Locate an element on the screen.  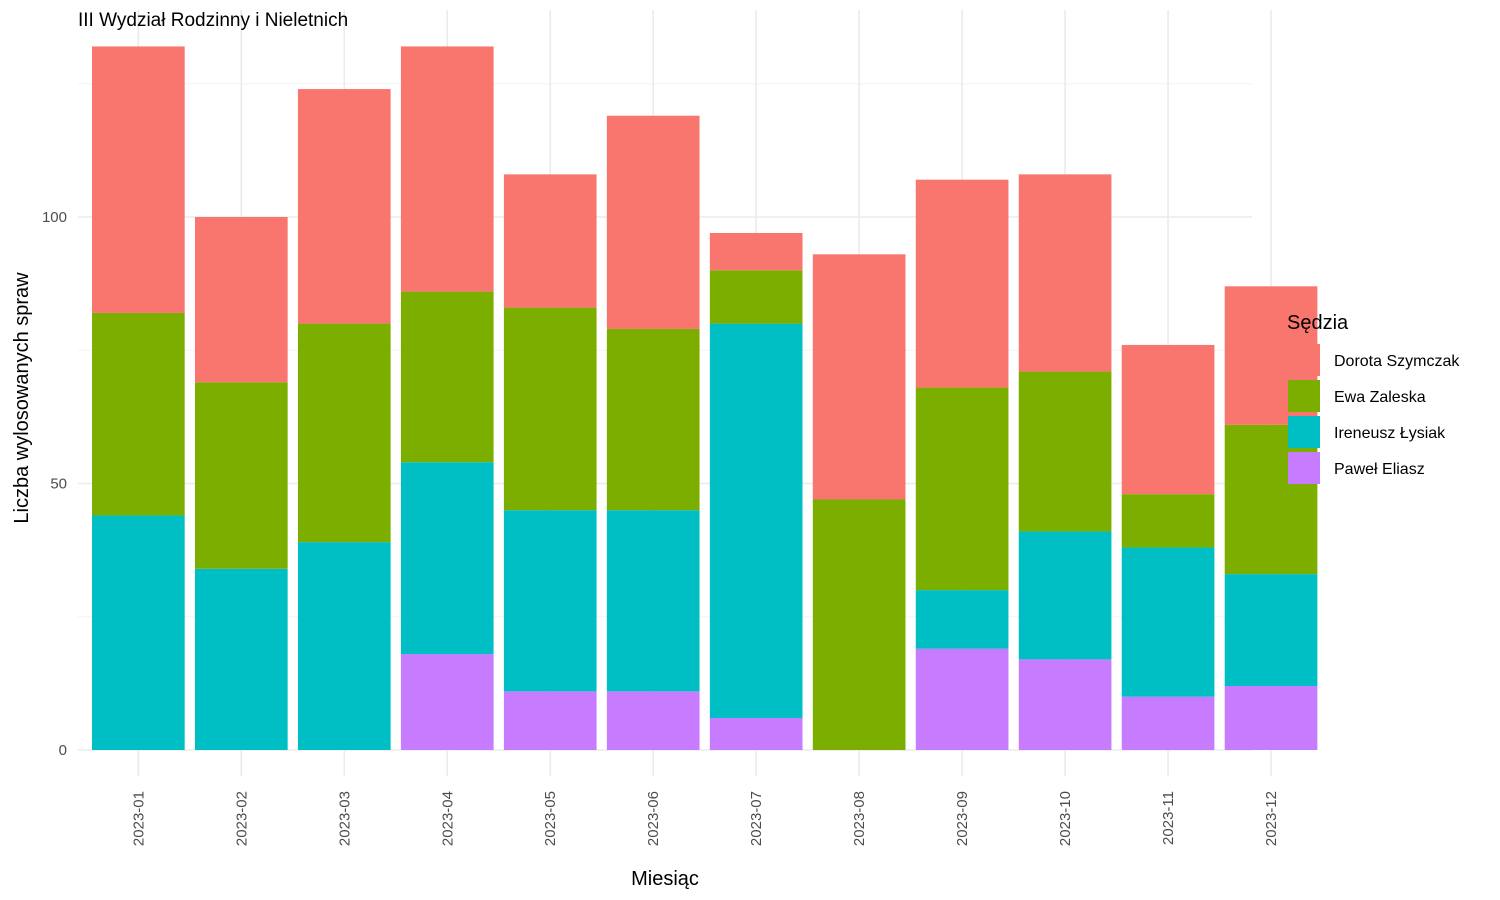
x-axis-title: Miesiąc is located at coordinates (665, 879).